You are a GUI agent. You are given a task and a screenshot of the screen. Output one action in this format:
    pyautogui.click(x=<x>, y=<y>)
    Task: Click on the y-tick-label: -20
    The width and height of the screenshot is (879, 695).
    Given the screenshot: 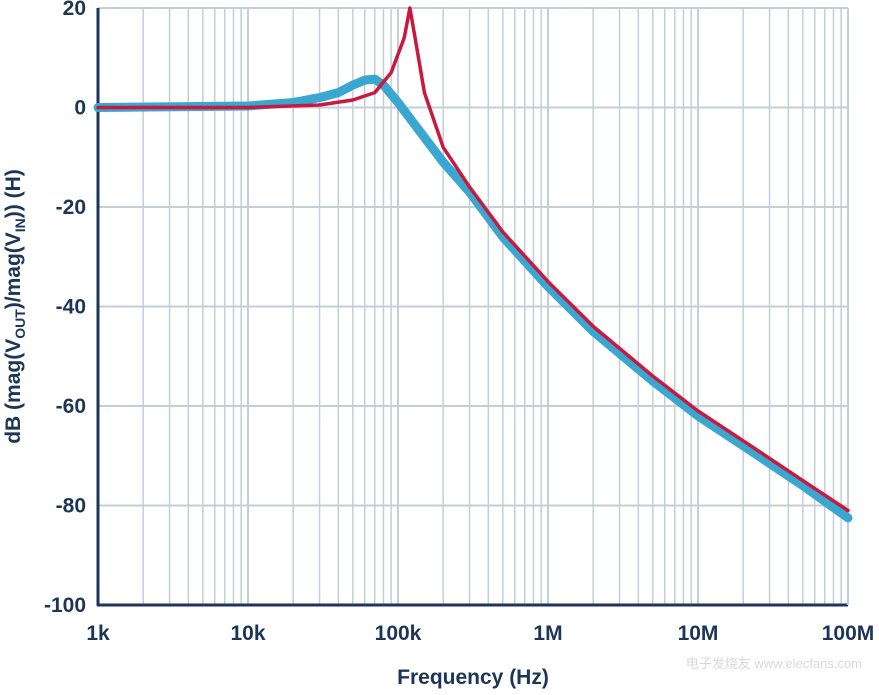 What is the action you would take?
    pyautogui.click(x=71, y=207)
    